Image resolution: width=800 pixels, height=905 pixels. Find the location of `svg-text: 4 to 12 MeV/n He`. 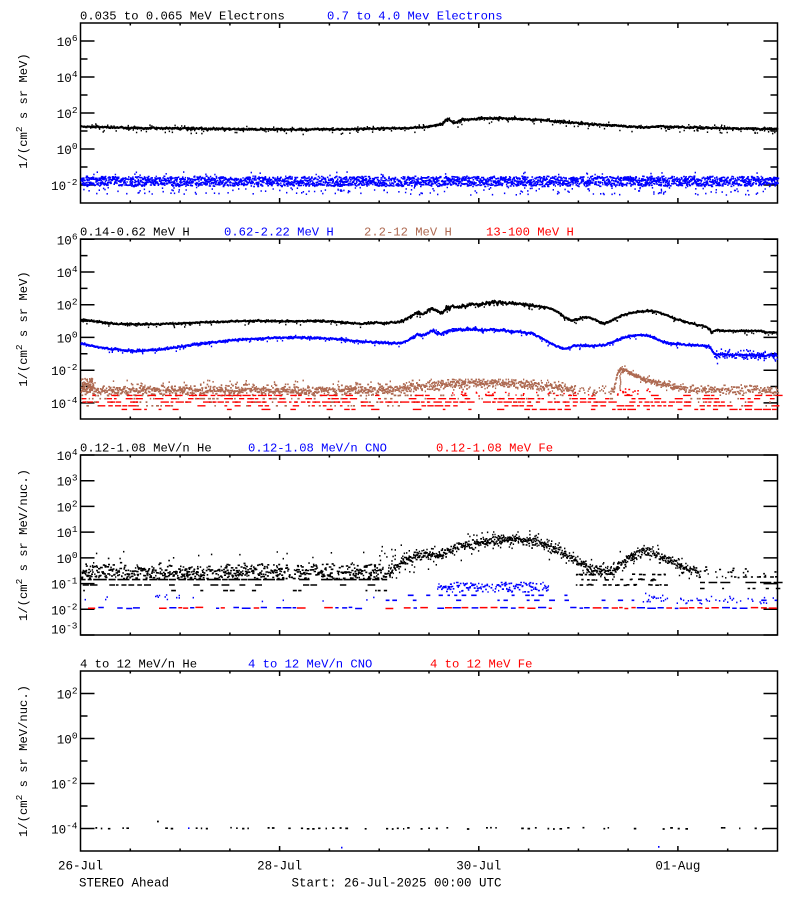

svg-text: 4 to 12 MeV/n He is located at coordinates (138, 665).